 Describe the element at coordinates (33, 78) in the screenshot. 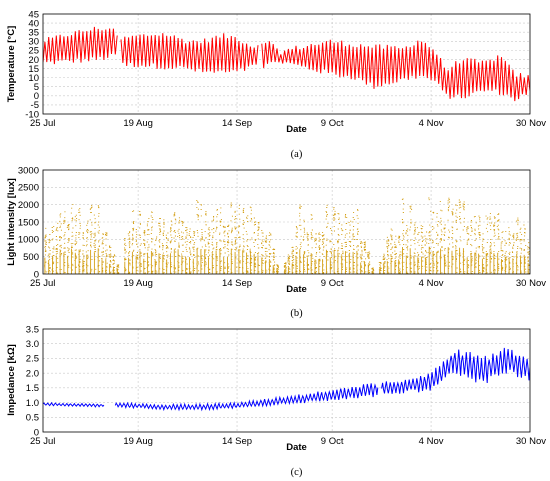

I see `y-tick-label: 10` at that location.